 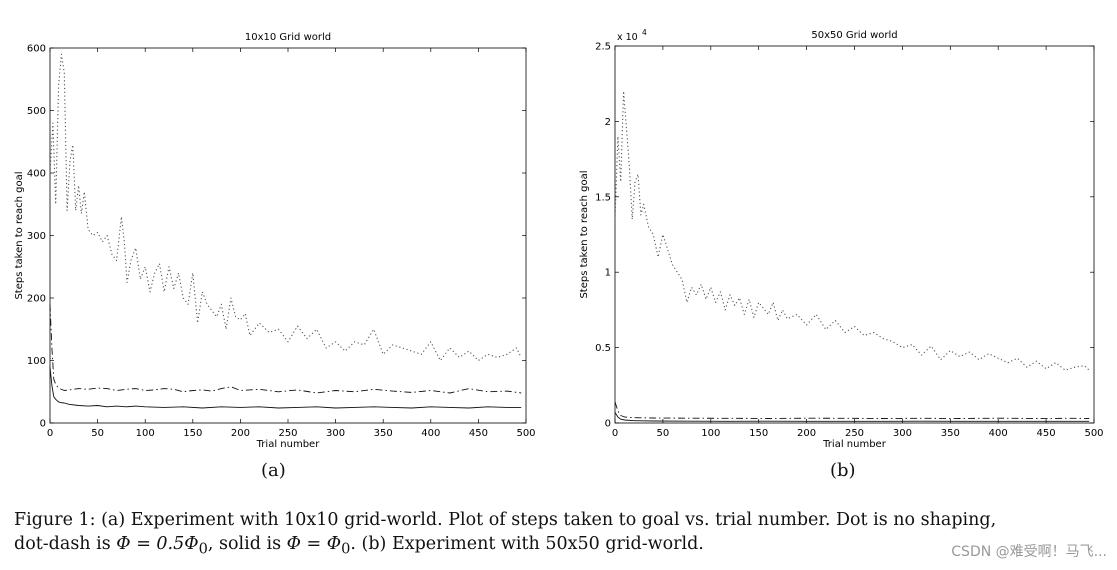 What do you see at coordinates (627, 37) in the screenshot?
I see `y-exponent-label: x 10` at bounding box center [627, 37].